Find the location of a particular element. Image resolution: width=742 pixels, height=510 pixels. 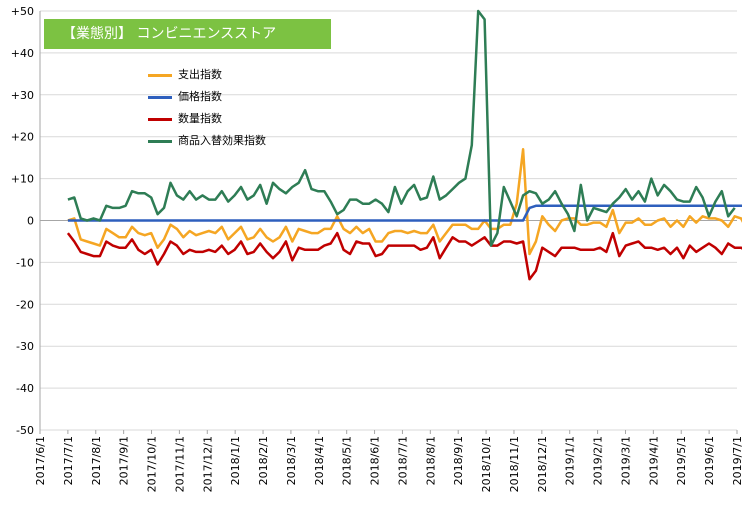

x-tick-label: 2018/4/1 is located at coordinates (319, 460).